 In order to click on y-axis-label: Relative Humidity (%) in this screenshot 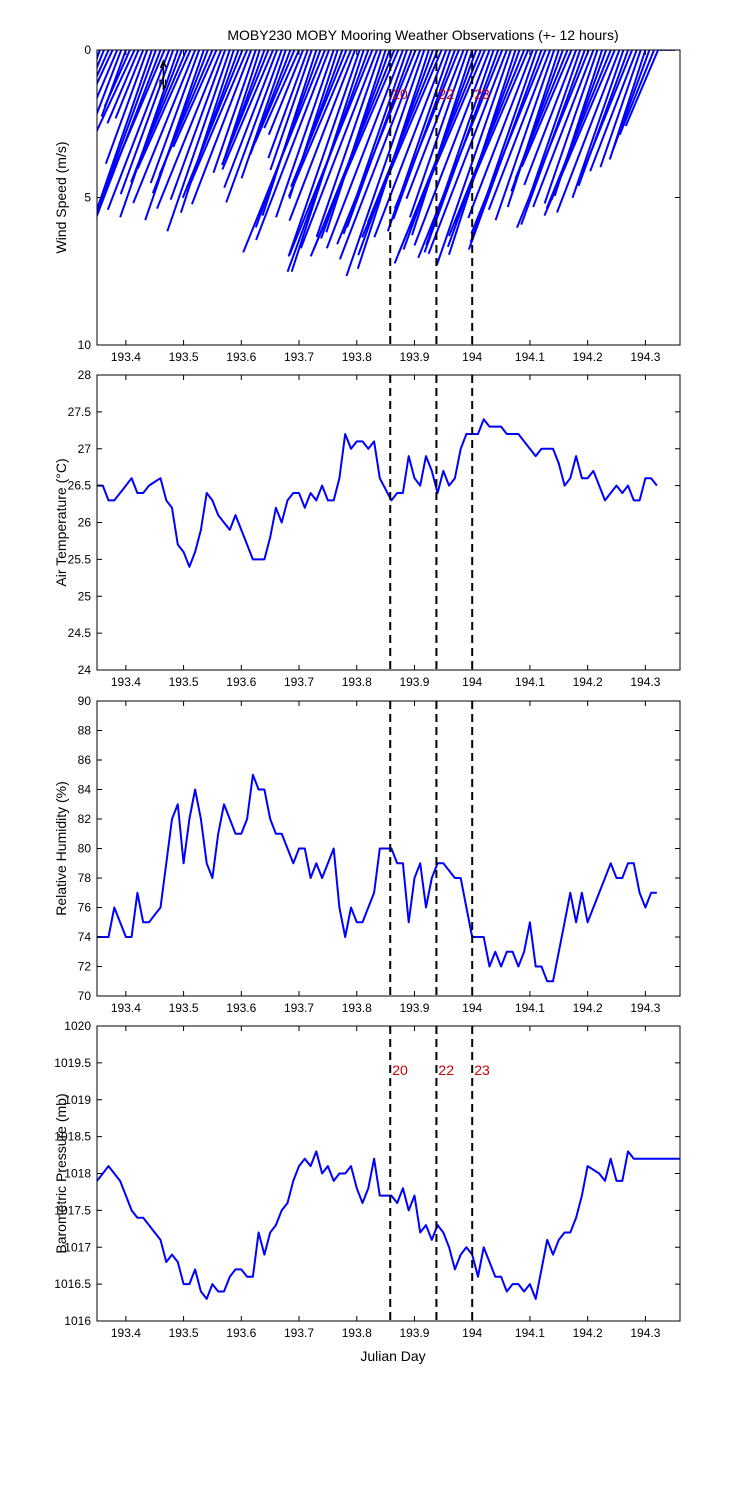, I will do `click(61, 848)`.